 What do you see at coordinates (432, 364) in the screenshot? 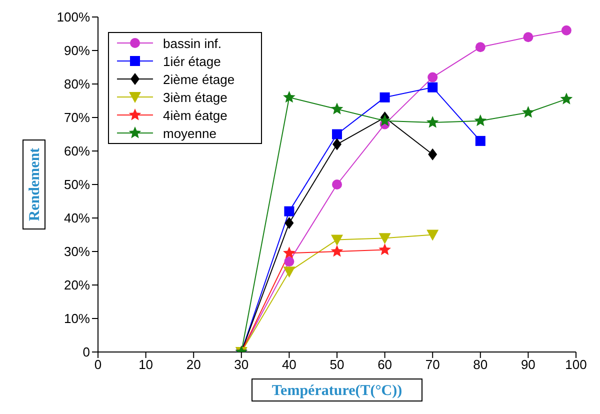
I see `x-tick-label: 70` at bounding box center [432, 364].